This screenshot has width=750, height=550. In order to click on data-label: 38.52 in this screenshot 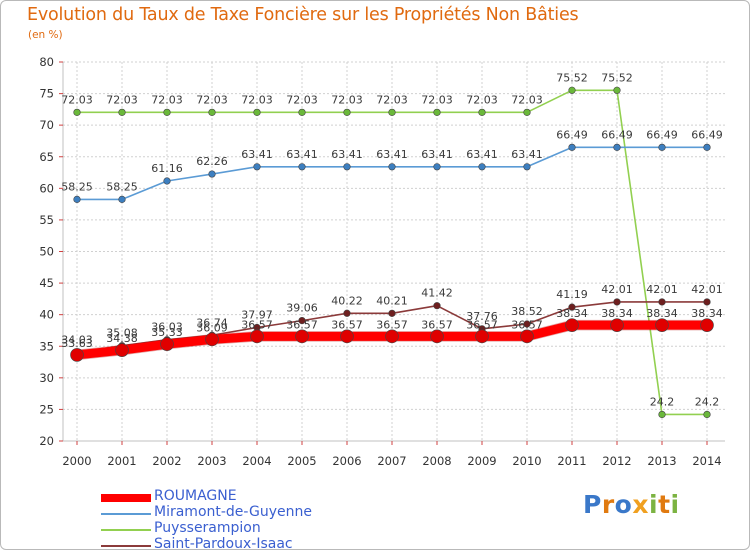, I will do `click(527, 311)`.